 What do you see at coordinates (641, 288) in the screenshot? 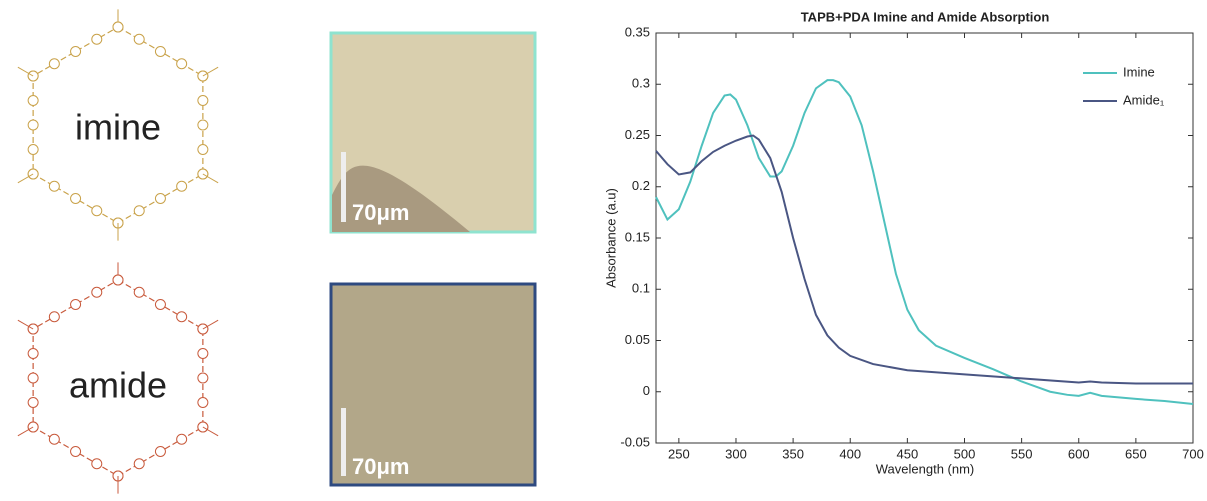
I see `y-tick-label: 0.1` at bounding box center [641, 288].